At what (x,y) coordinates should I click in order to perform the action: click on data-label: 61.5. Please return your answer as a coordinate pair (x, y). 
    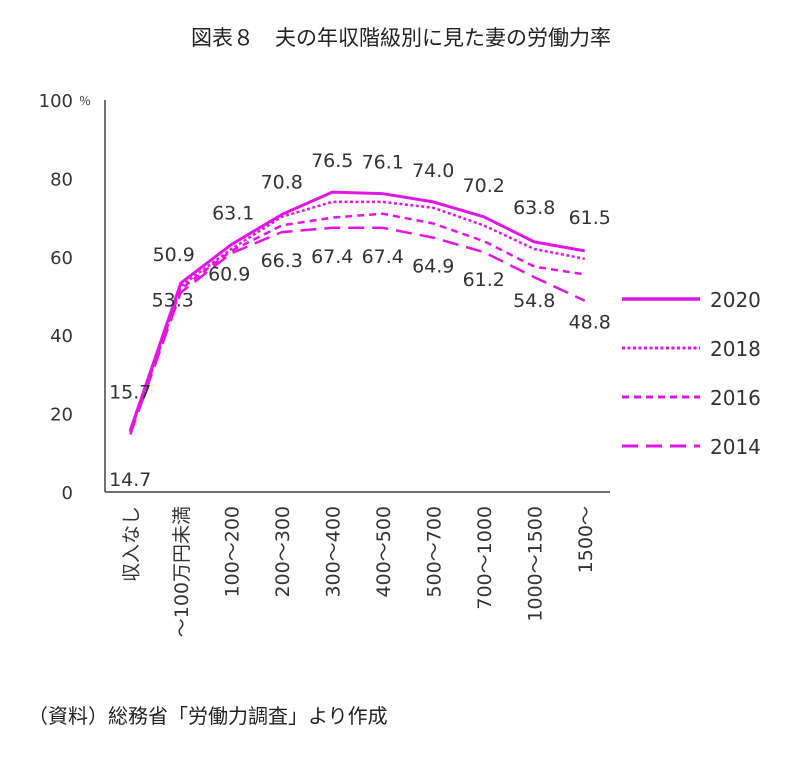
    Looking at the image, I should click on (590, 218).